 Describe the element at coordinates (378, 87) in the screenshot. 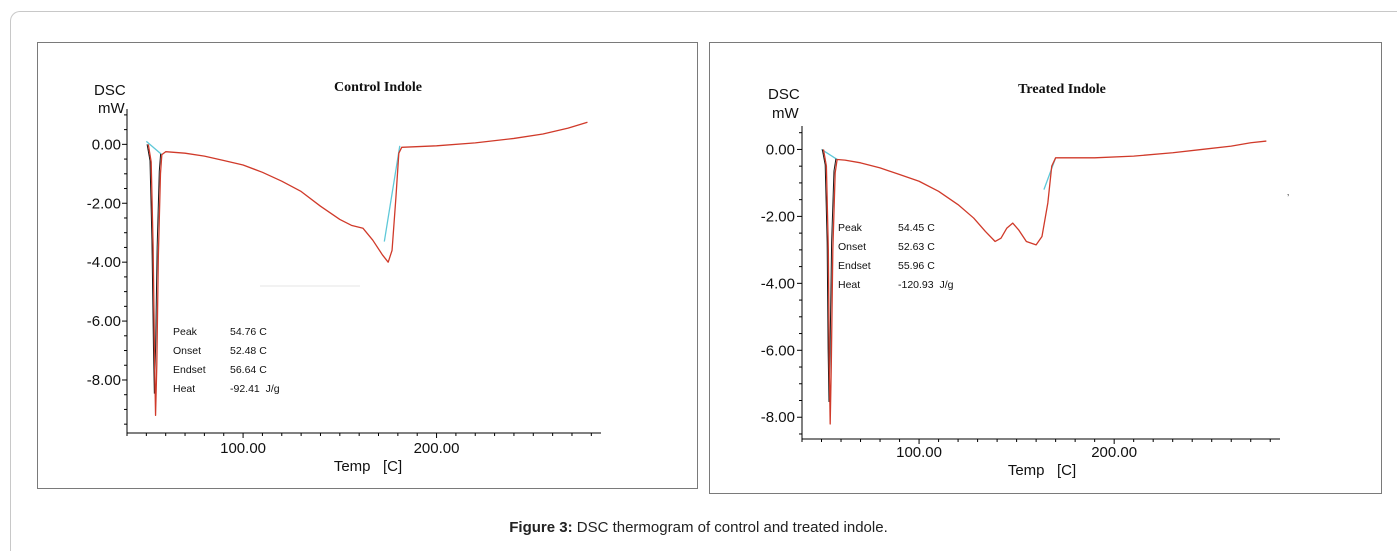

I see `chart-title: Control Indole` at that location.